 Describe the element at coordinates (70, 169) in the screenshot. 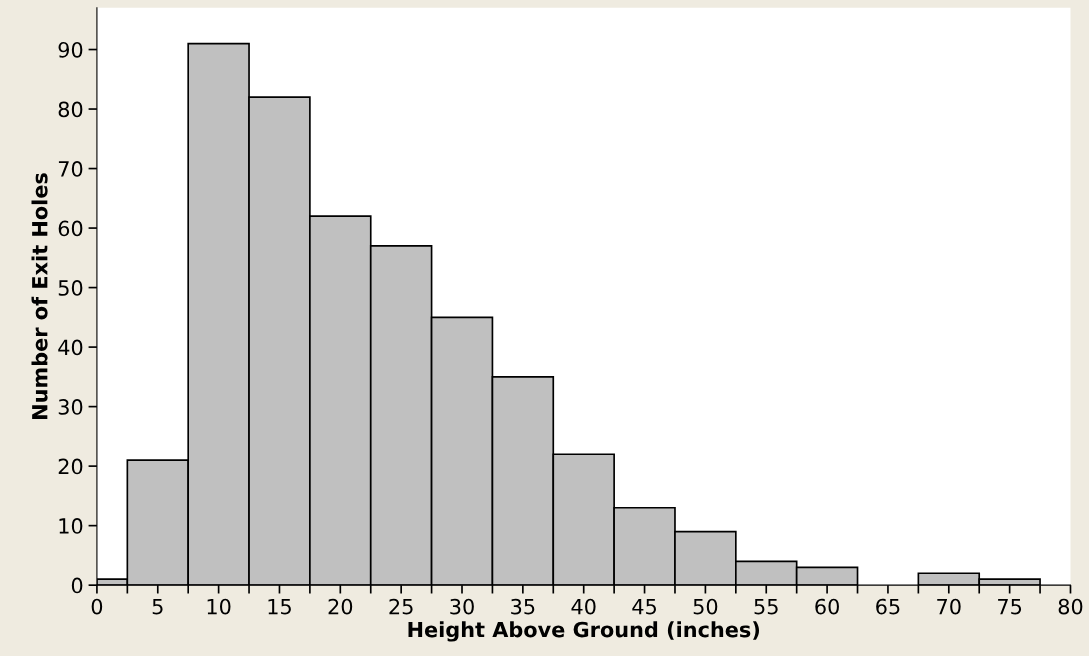

I see `y-tick-label: 70` at that location.